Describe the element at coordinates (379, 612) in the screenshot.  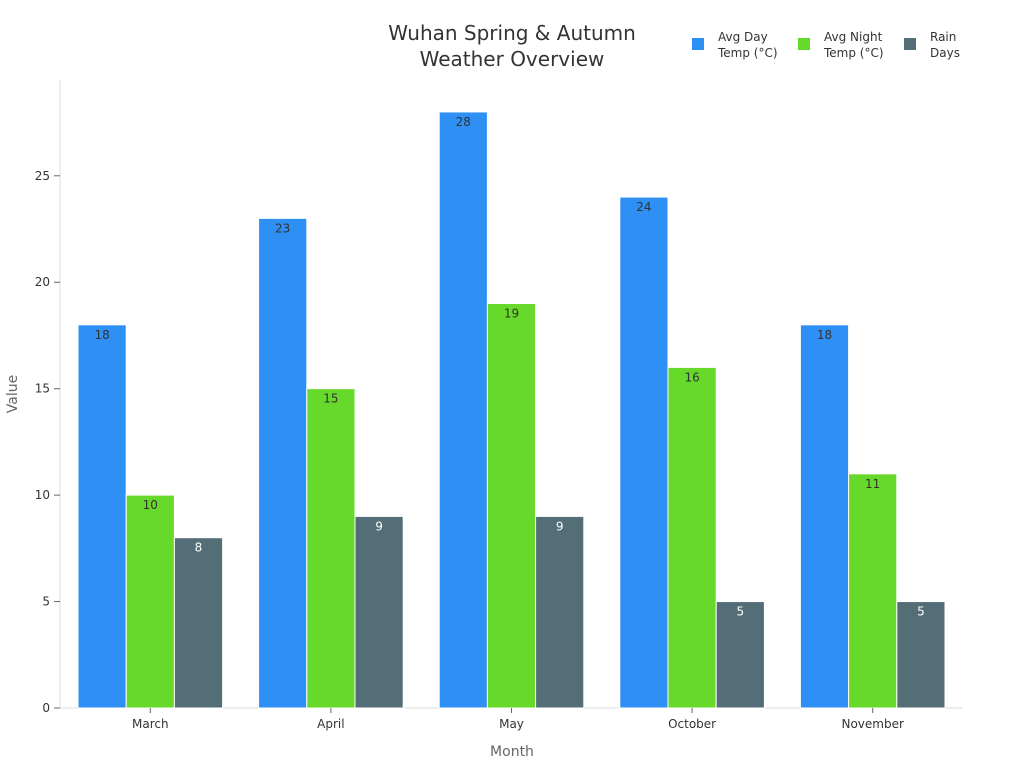
I see `bar-rain-days-april` at that location.